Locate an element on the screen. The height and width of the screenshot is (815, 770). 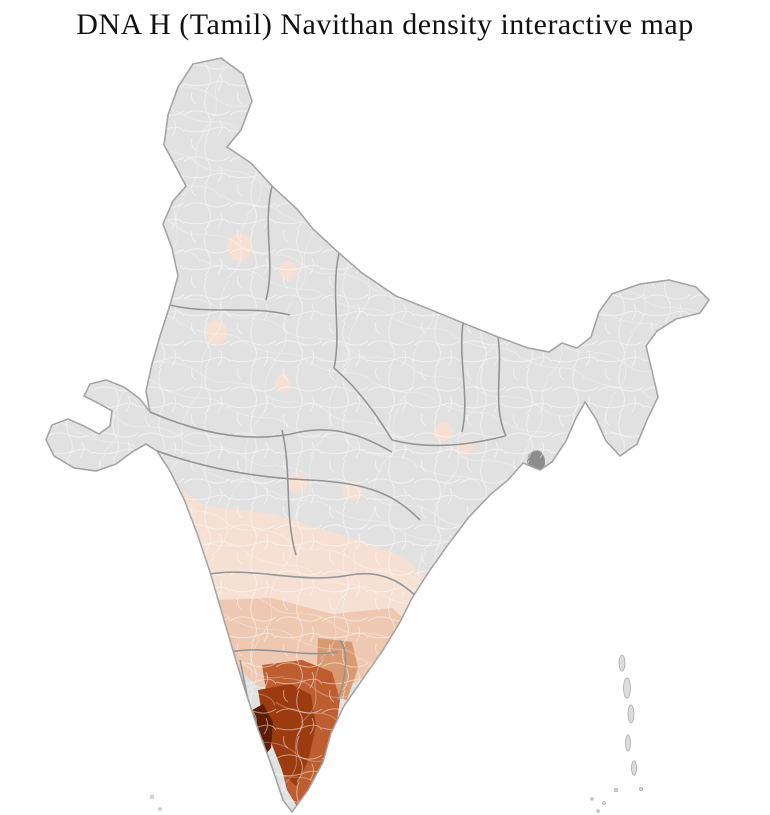
andaman-nicobar-islands is located at coordinates (617, 733).